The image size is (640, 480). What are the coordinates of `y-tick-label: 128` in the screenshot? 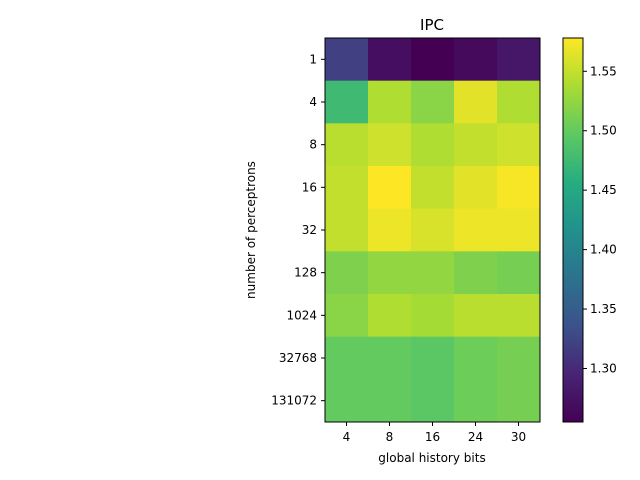 It's located at (305, 273).